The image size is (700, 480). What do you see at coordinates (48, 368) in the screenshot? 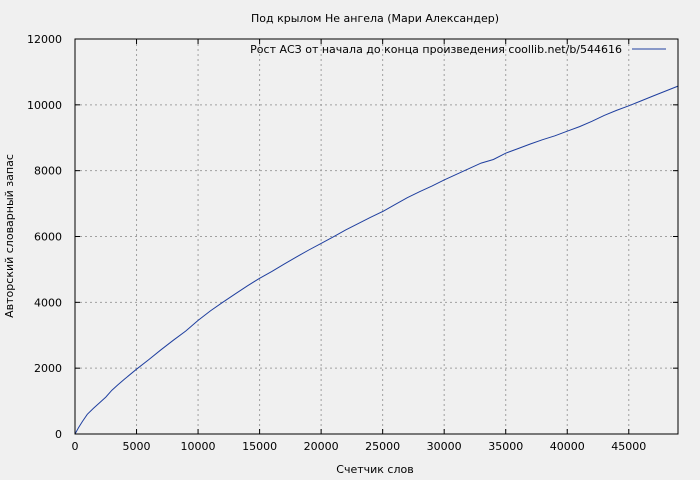
I see `y-tick-label: 2000` at bounding box center [48, 368].